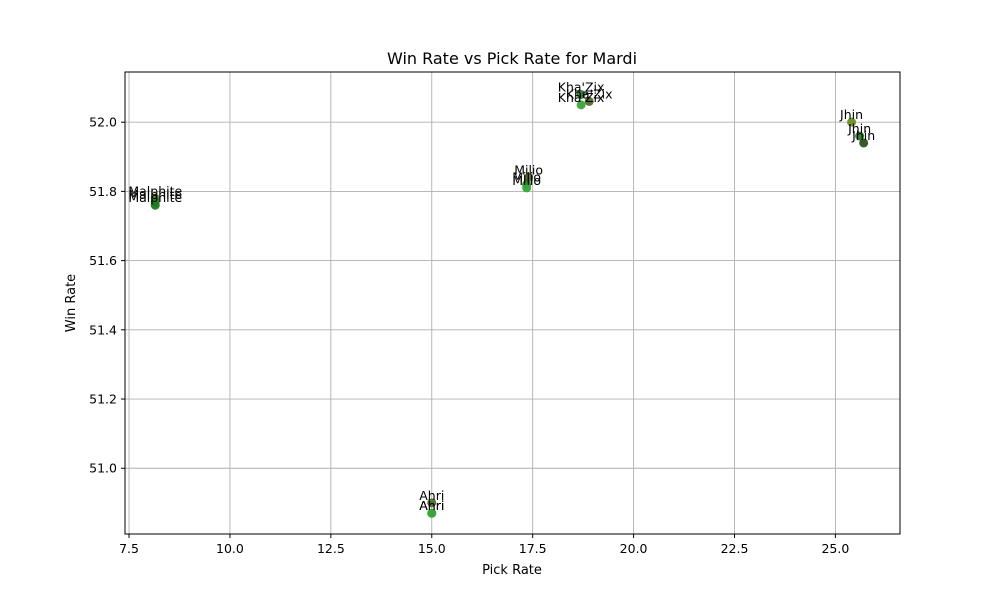 This screenshot has width=1000, height=600. Describe the element at coordinates (634, 548) in the screenshot. I see `x-tick-label: 20.0` at that location.